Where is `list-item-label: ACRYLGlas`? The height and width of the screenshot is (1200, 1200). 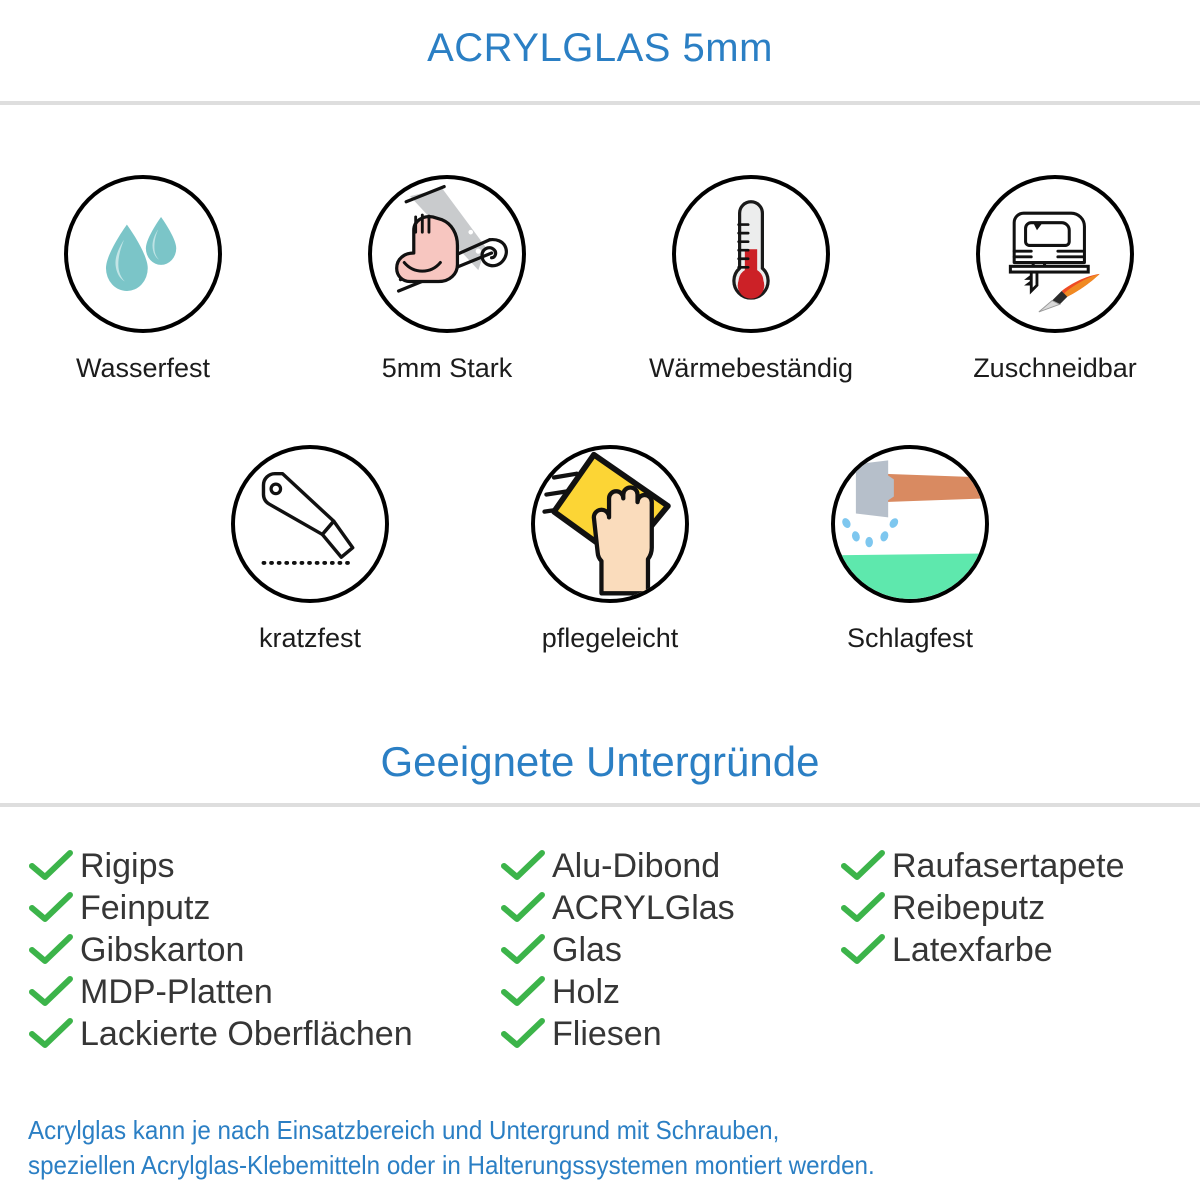 list-item-label: ACRYLGlas is located at coordinates (643, 908).